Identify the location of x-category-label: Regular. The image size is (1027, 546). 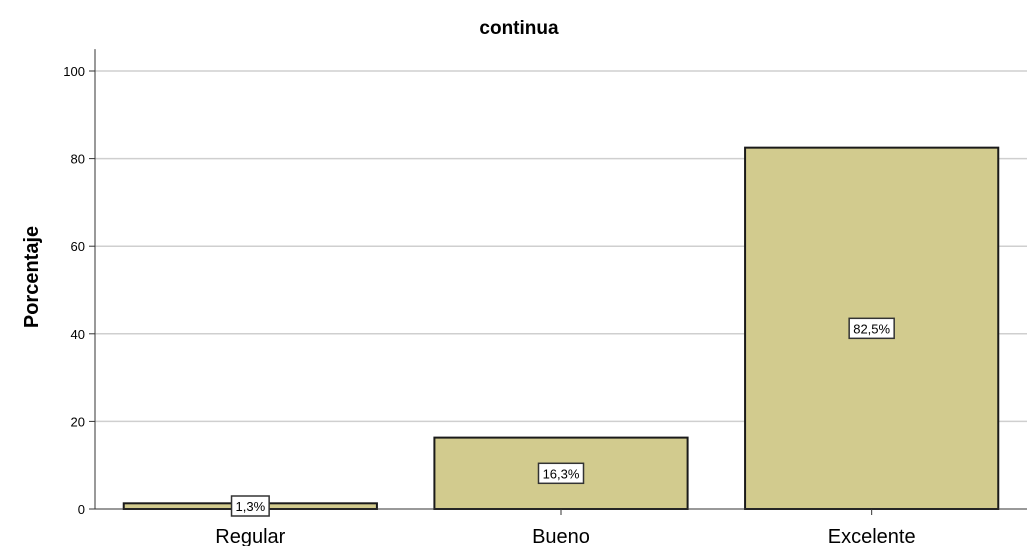
(250, 536).